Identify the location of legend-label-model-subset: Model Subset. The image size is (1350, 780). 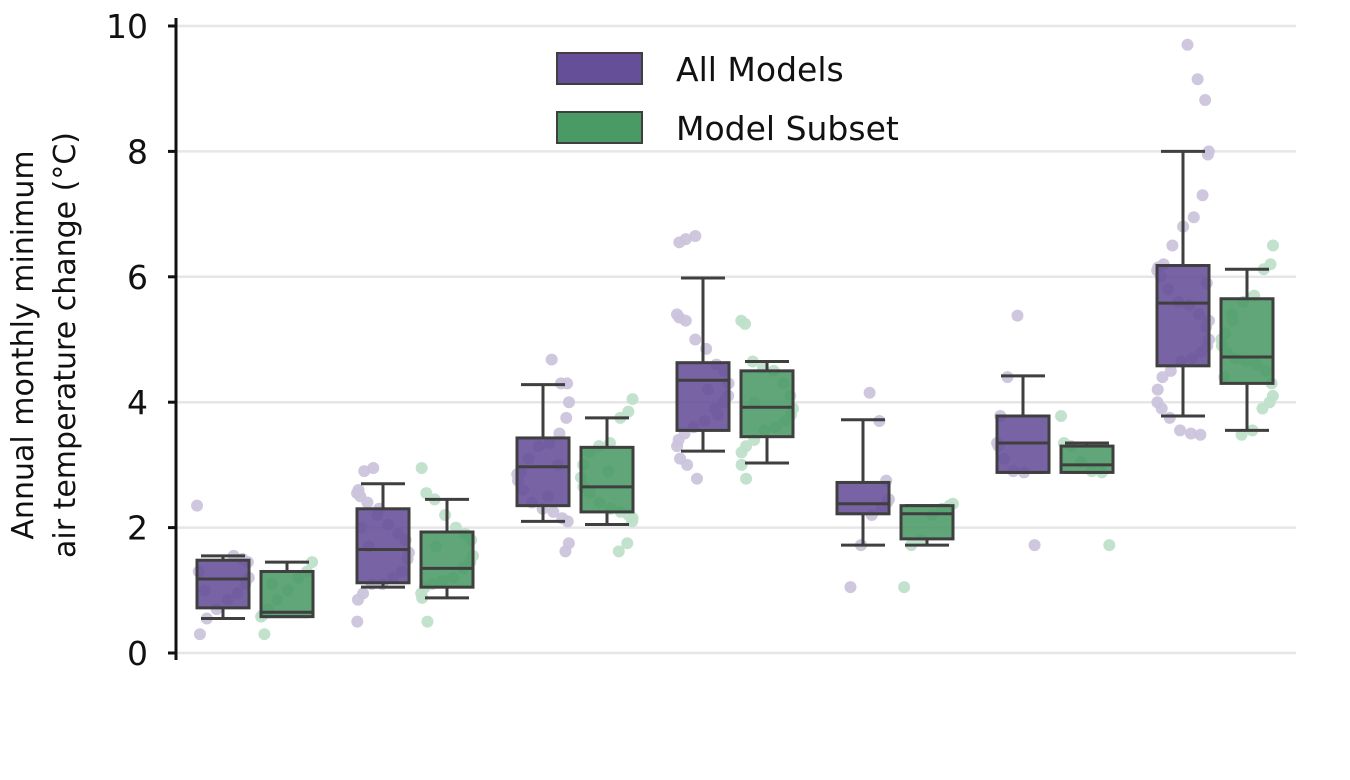
(787, 128).